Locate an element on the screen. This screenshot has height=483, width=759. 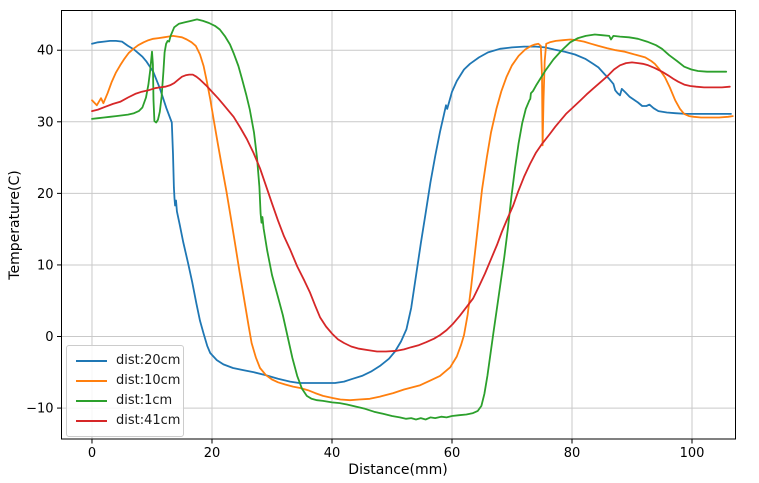
legend-line-sample-dist-41cm is located at coordinates (91, 421).